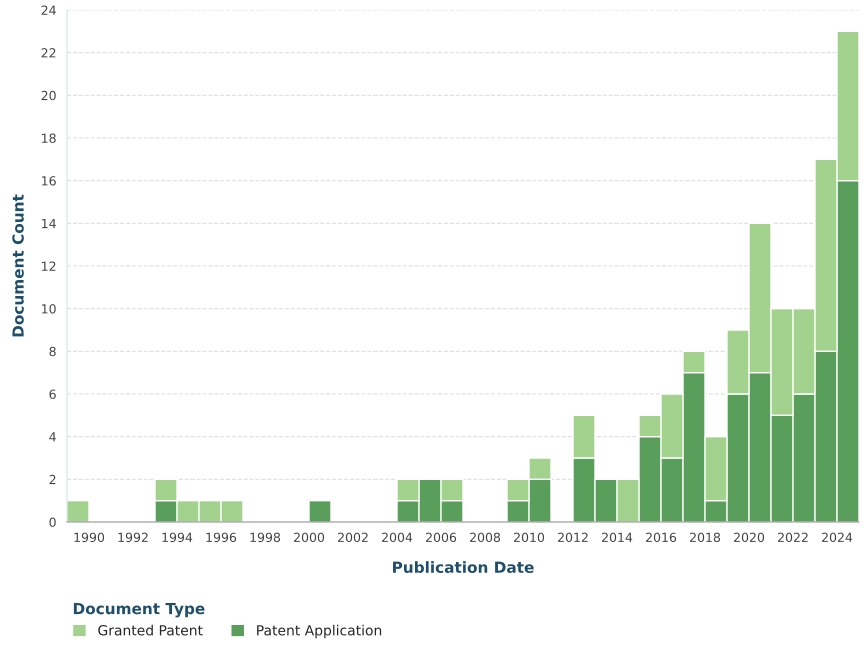 Image resolution: width=866 pixels, height=649 pixels. Describe the element at coordinates (52, 522) in the screenshot. I see `y-tick-label: 0` at that location.